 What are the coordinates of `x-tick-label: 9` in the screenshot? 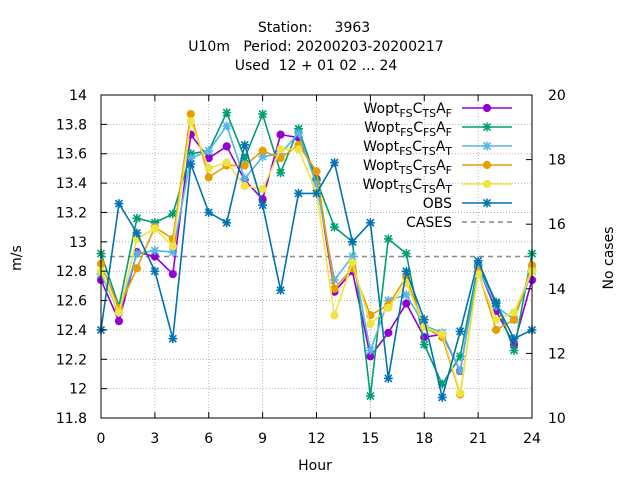 It's located at (262, 439).